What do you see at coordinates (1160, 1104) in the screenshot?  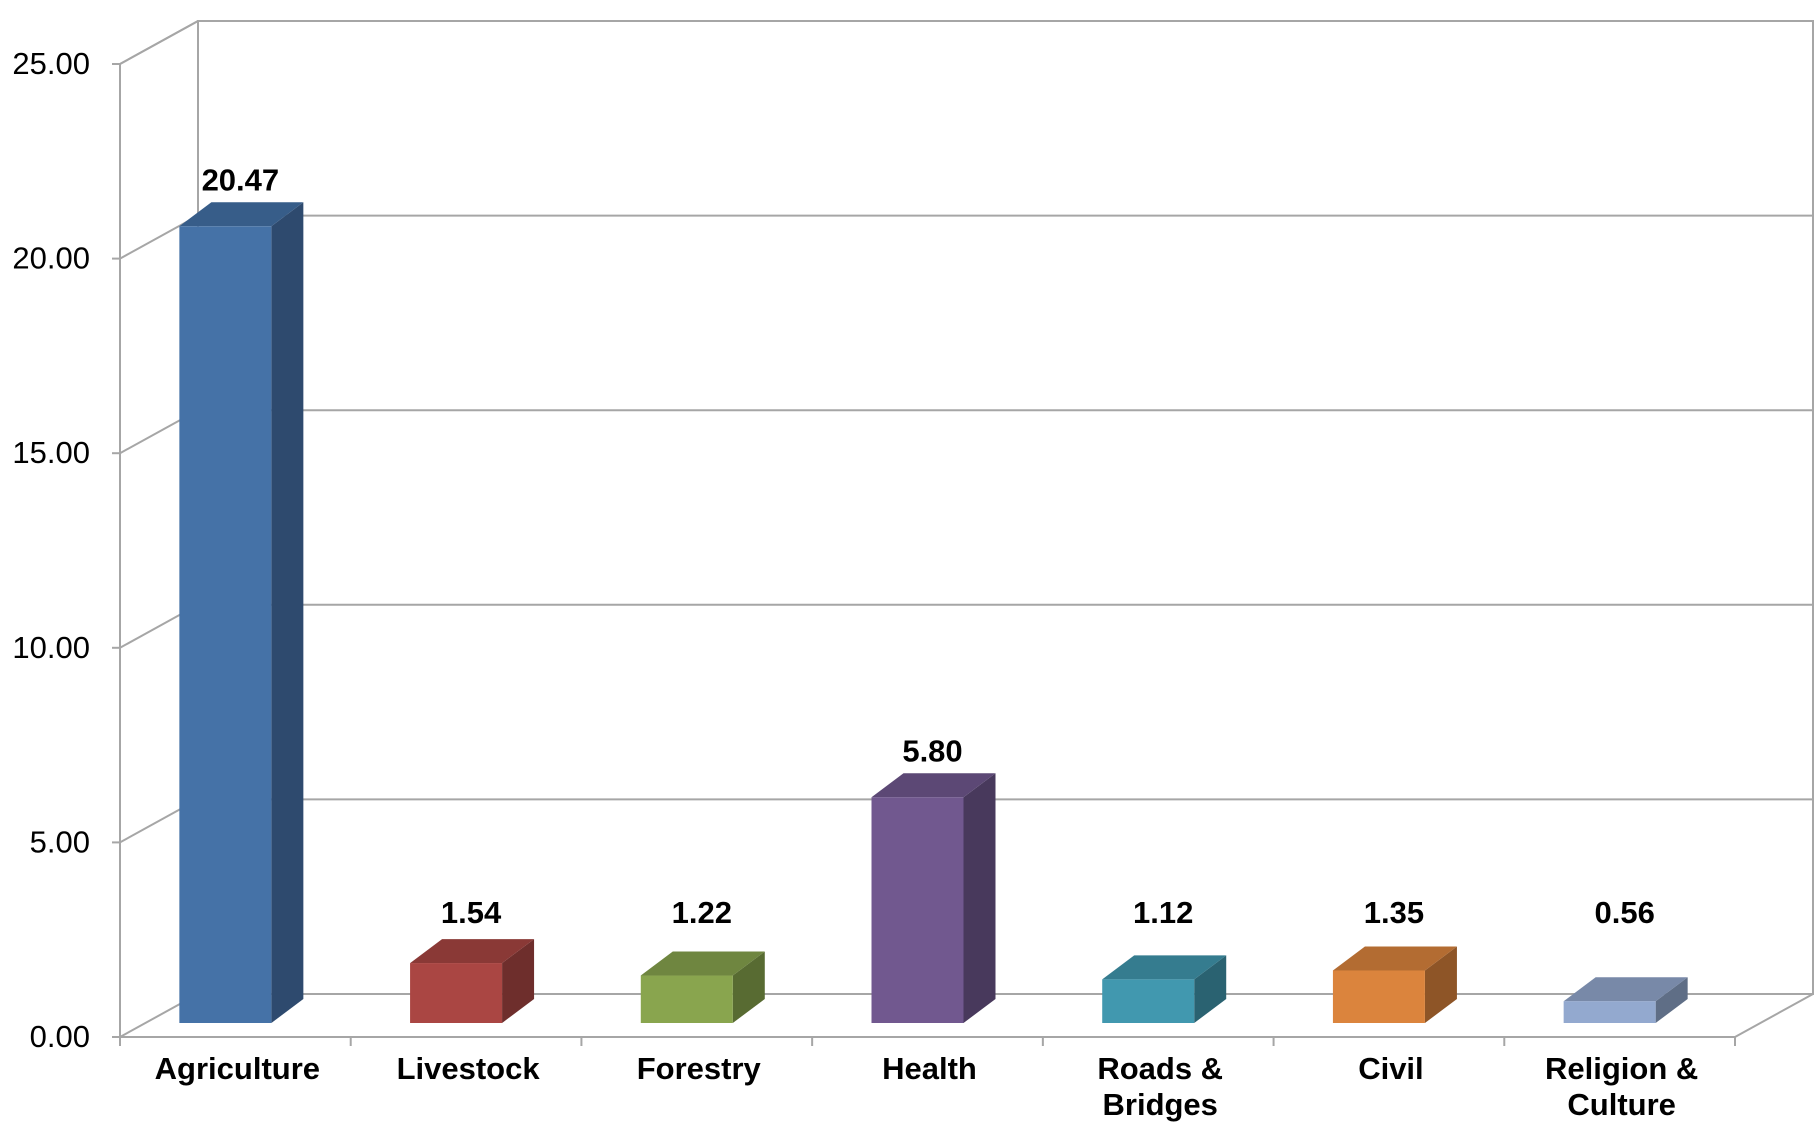 I see `x-tick-label-line: Bridges` at bounding box center [1160, 1104].